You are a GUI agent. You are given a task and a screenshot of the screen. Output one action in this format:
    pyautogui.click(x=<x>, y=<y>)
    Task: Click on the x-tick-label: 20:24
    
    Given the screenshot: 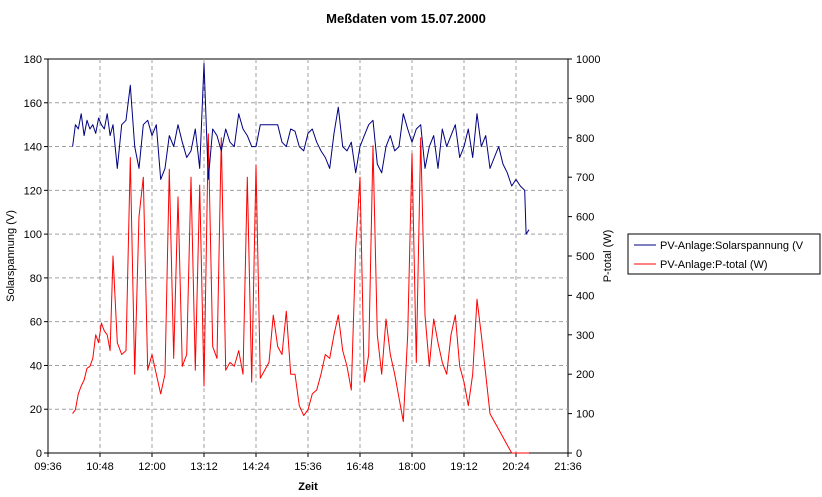 What is the action you would take?
    pyautogui.click(x=516, y=467)
    